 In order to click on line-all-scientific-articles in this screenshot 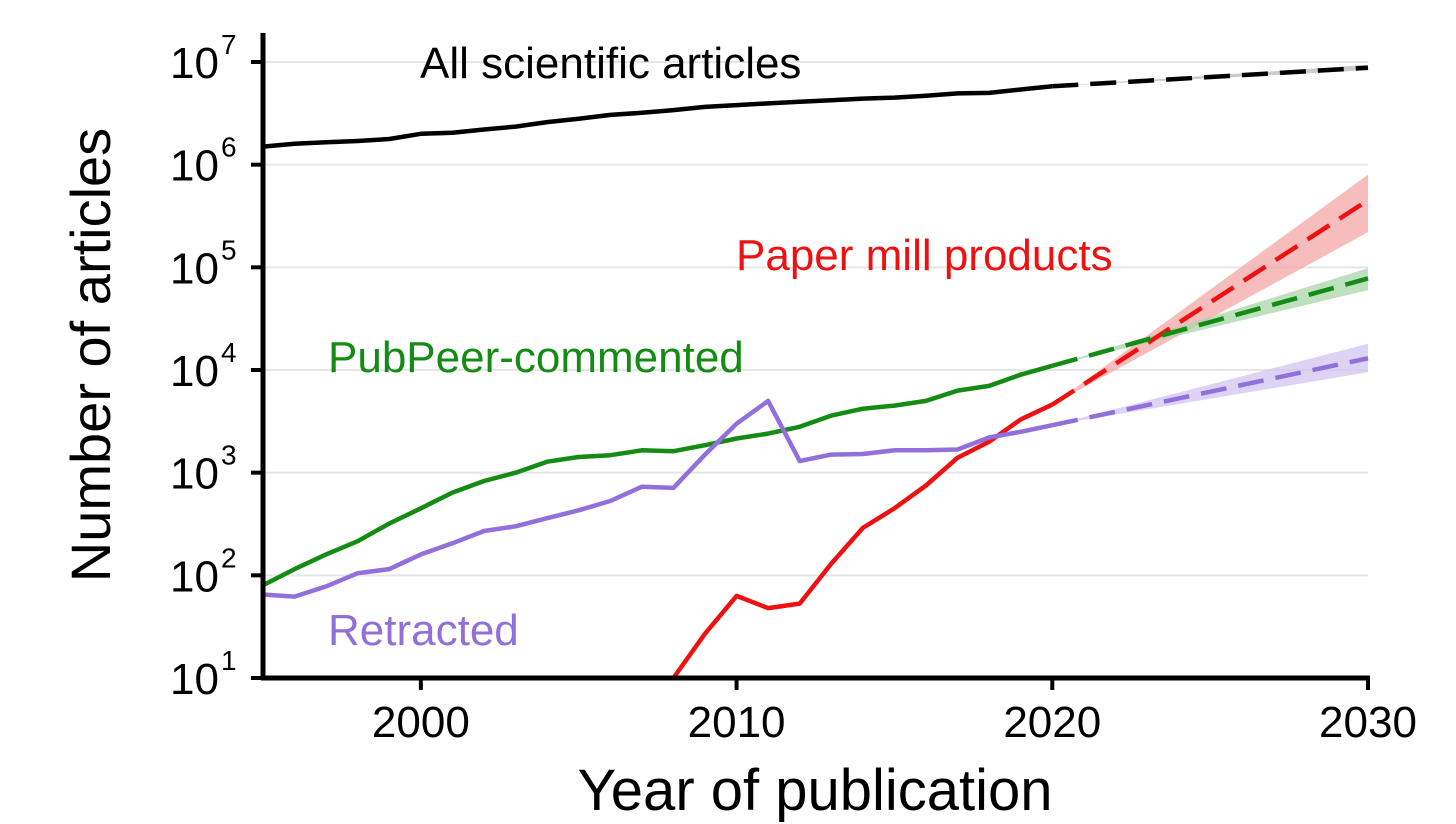, I will do `click(657, 116)`.